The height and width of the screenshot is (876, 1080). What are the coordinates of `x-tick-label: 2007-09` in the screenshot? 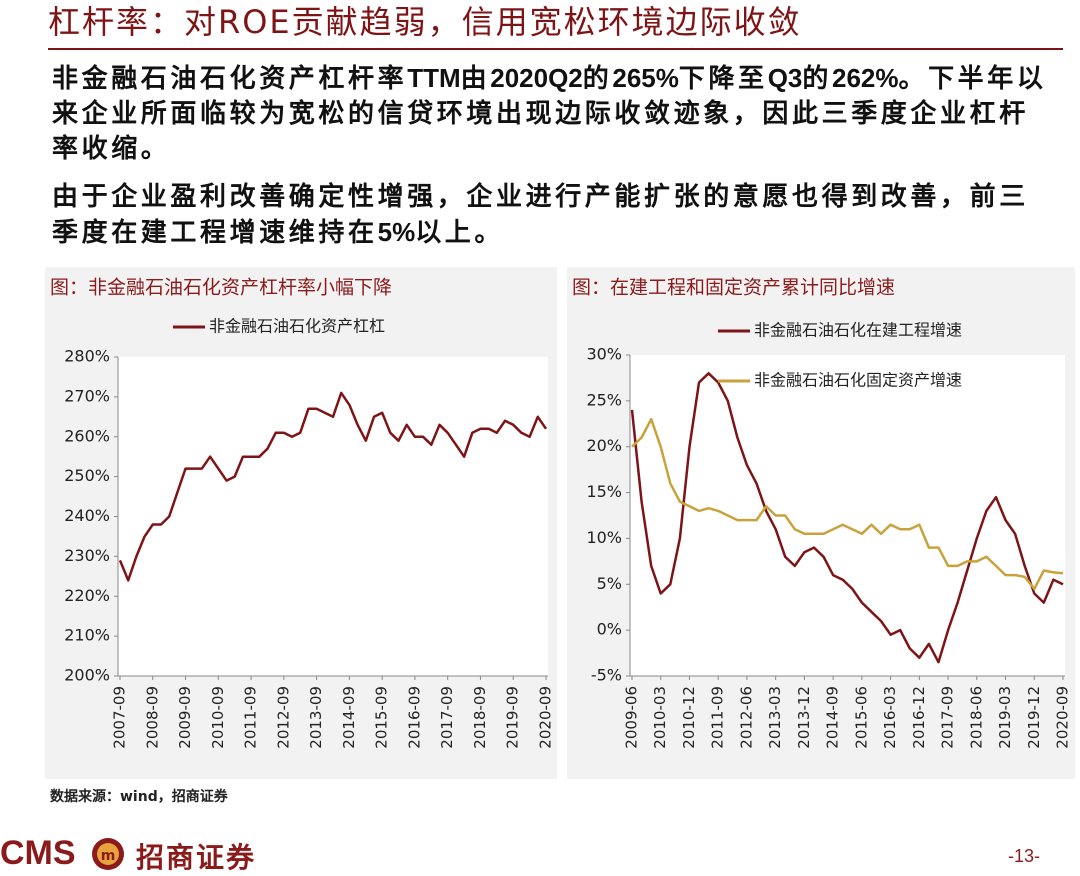 It's located at (120, 717).